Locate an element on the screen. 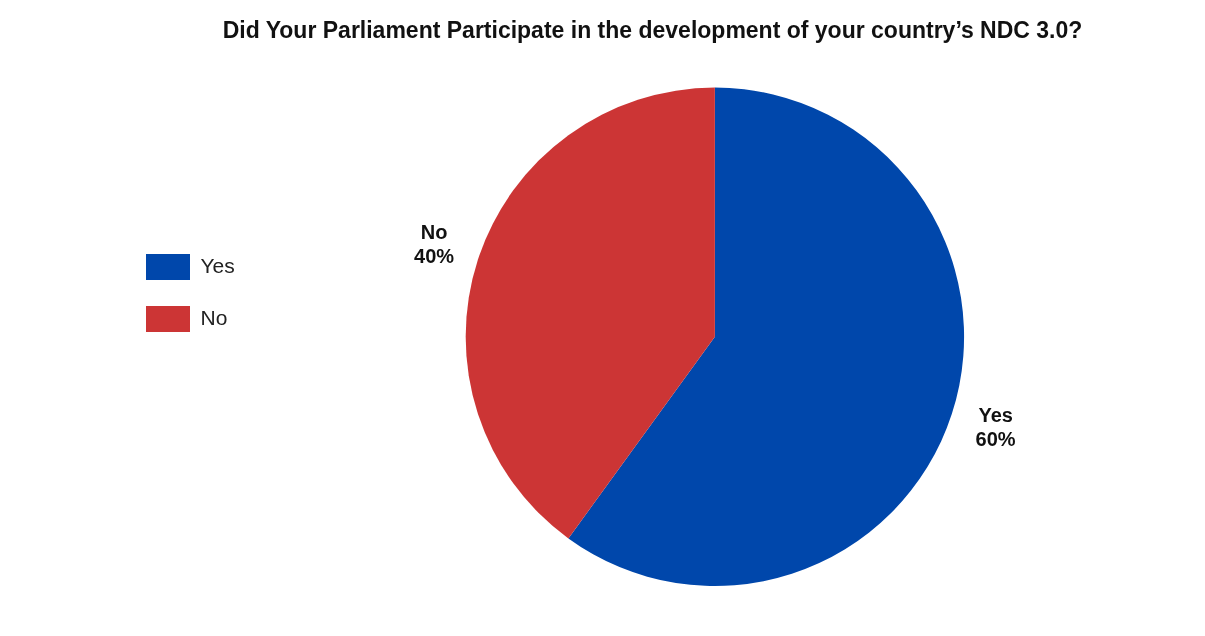 This screenshot has height=636, width=1205. slice-label: No is located at coordinates (434, 232).